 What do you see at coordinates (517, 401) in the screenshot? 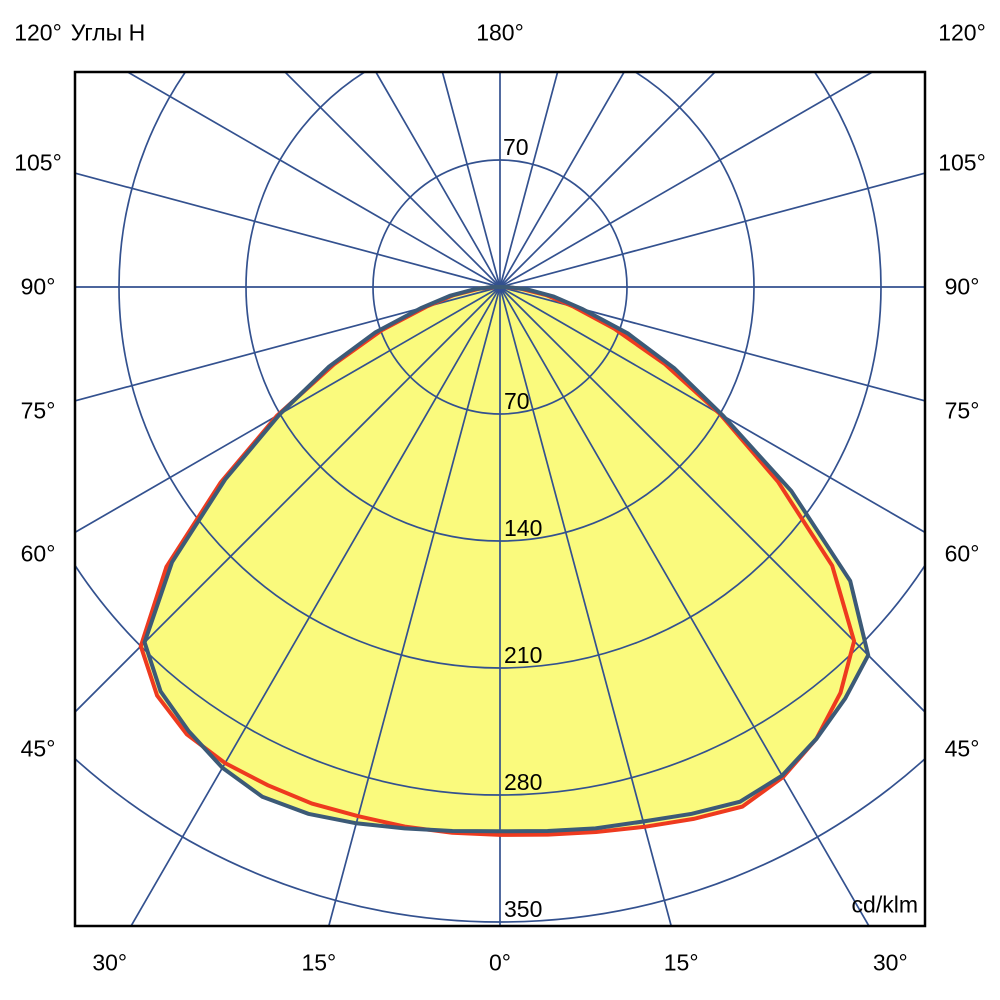
I see `ring-label-70: 70` at bounding box center [517, 401].